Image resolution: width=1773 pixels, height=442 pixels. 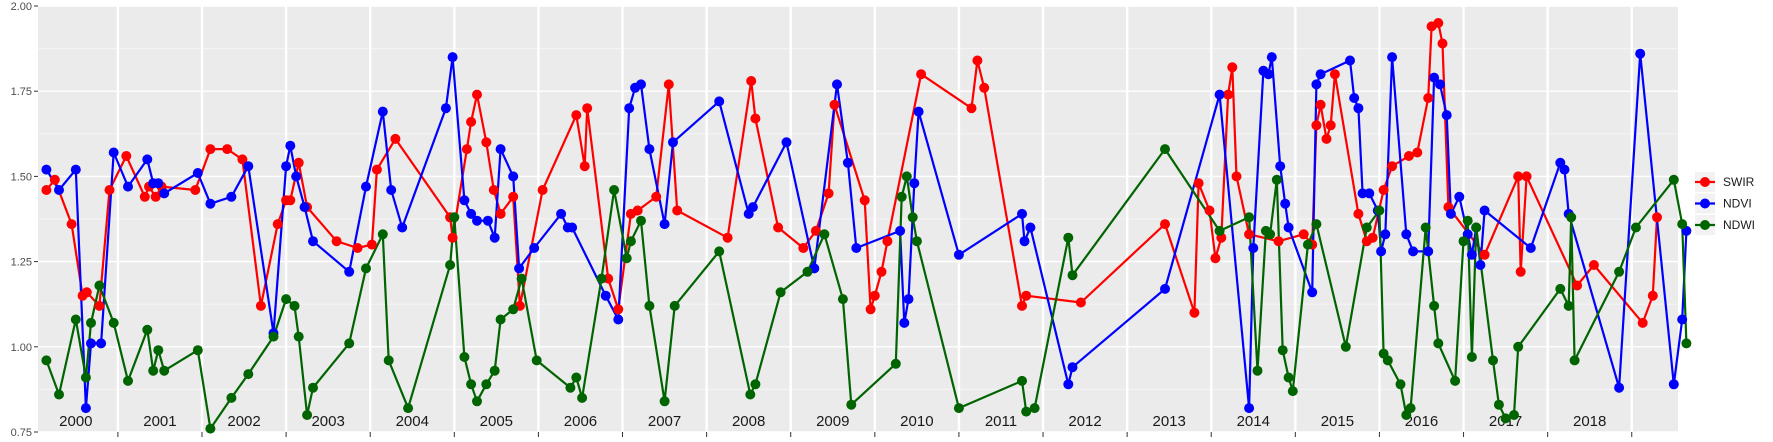 I want to click on legend-label-ndwi: NDWI, so click(x=1739, y=225).